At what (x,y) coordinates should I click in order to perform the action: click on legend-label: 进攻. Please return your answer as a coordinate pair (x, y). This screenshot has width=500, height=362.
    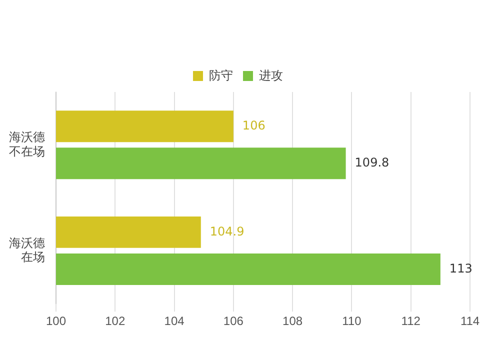
    Looking at the image, I should click on (271, 75).